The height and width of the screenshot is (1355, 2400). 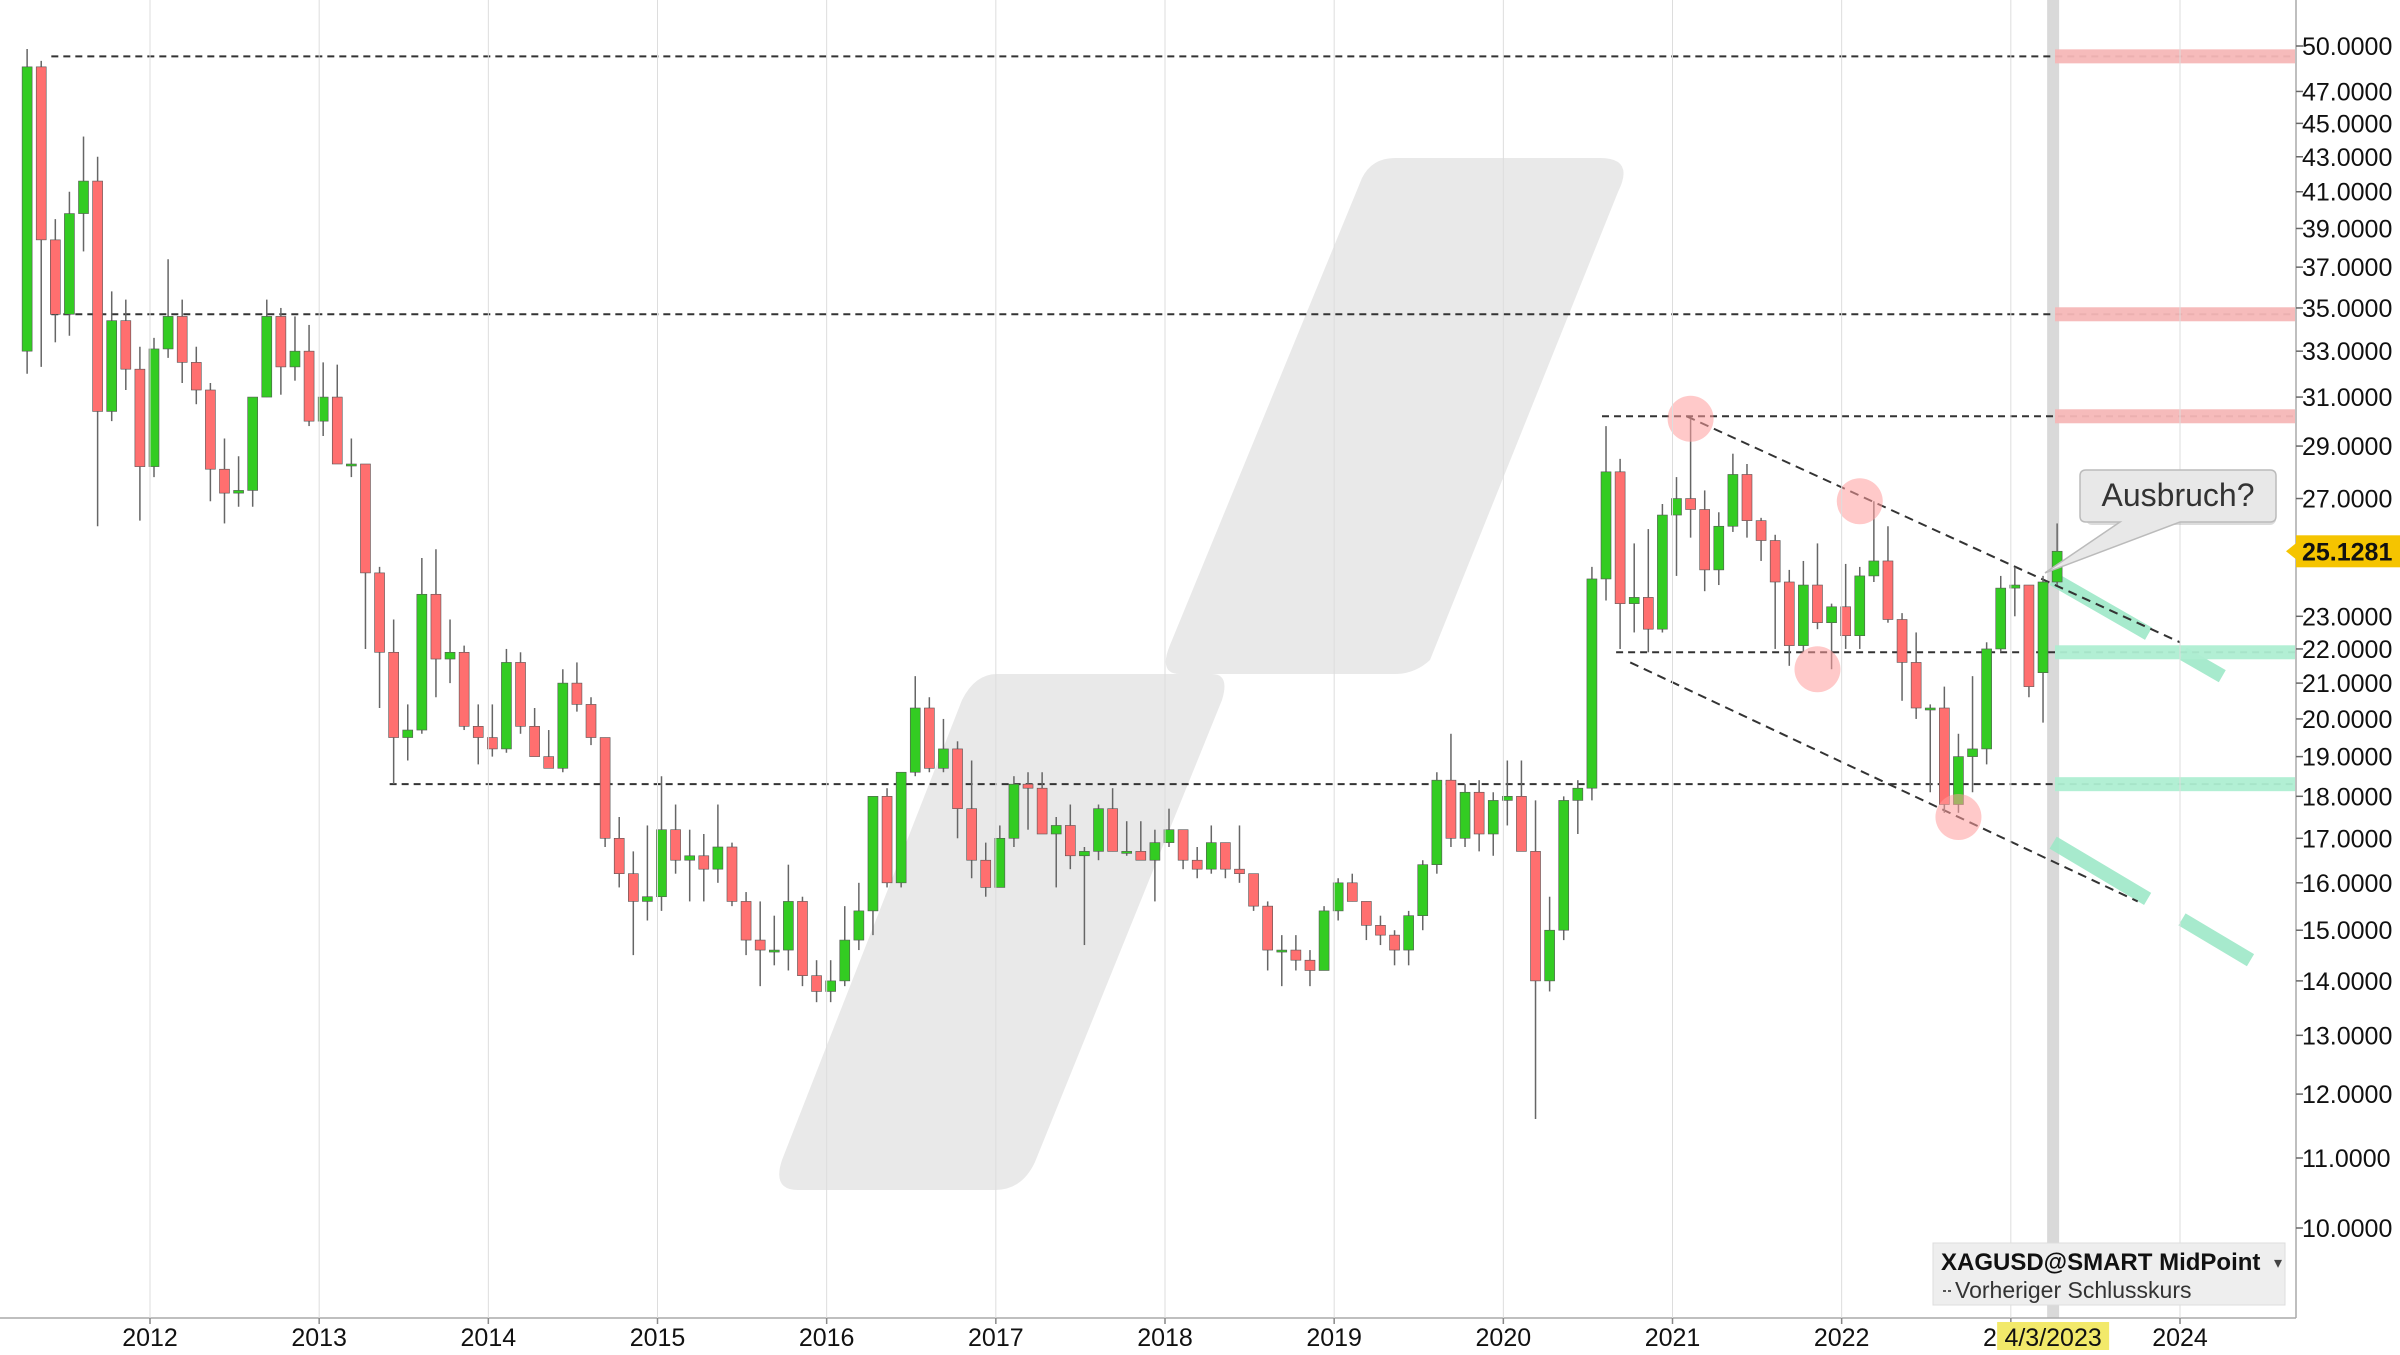 I want to click on y-tick-label: 39.0000, so click(x=2347, y=229).